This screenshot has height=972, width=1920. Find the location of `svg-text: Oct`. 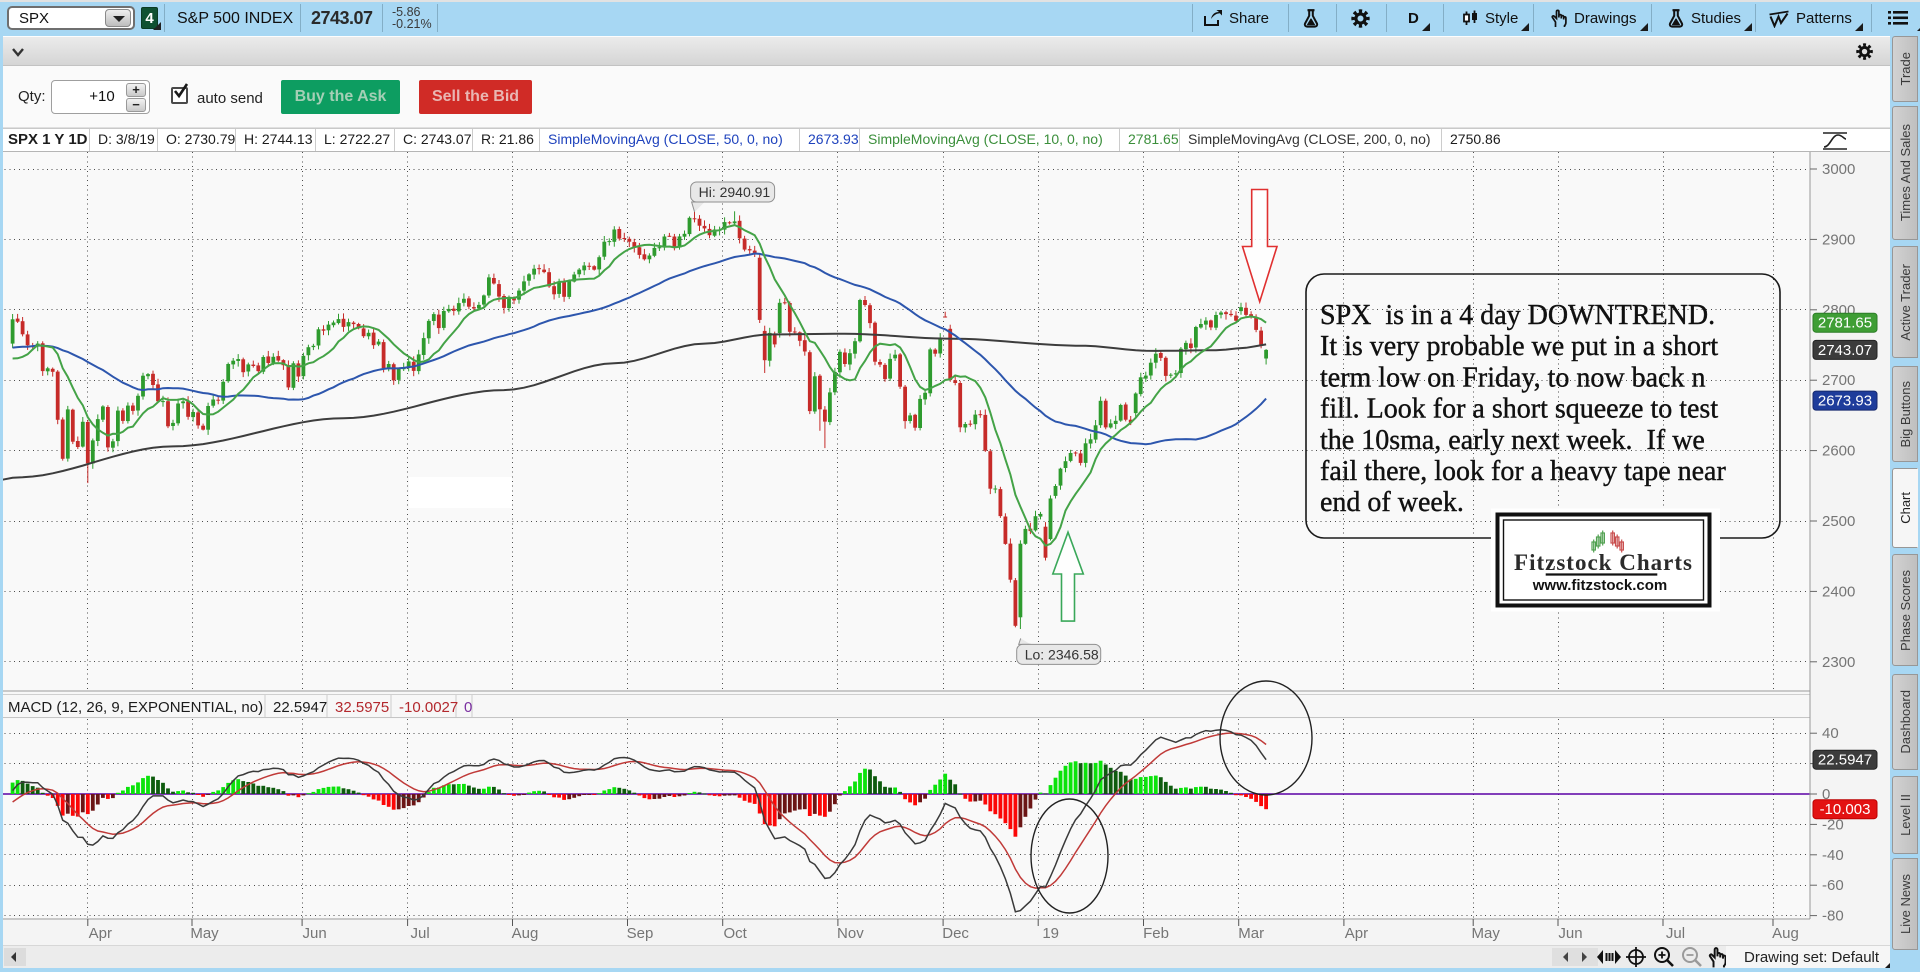

svg-text: Oct is located at coordinates (736, 933).